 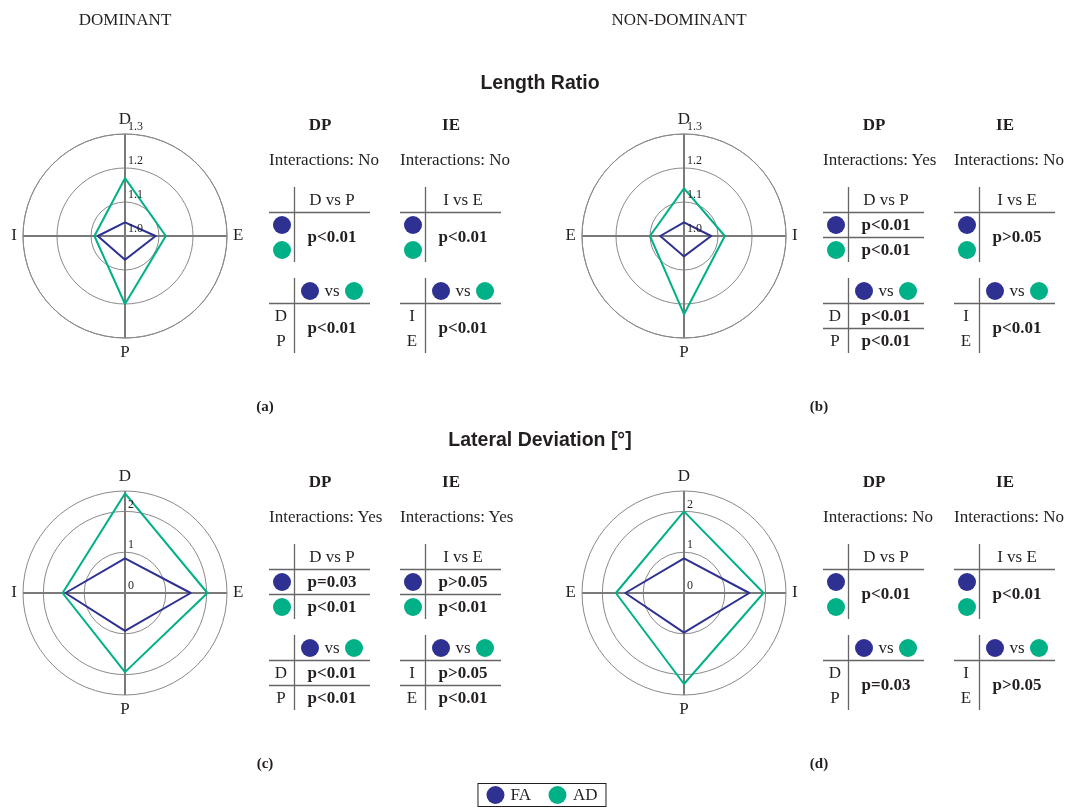 What do you see at coordinates (694, 194) in the screenshot?
I see `y-tick-label: 1.1` at bounding box center [694, 194].